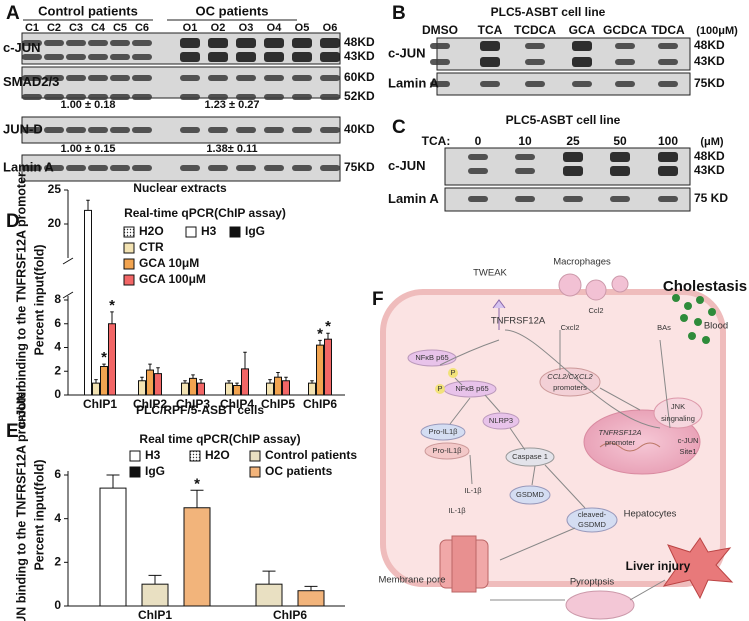 This screenshot has height=621, width=749. I want to click on x-tick-label: ChIP1, so click(155, 614).